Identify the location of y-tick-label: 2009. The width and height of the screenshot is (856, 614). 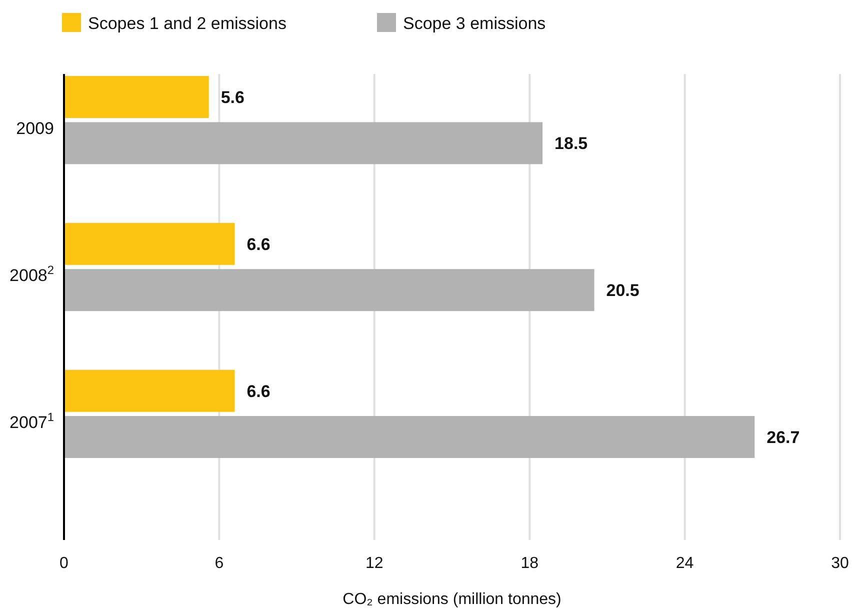
(35, 128).